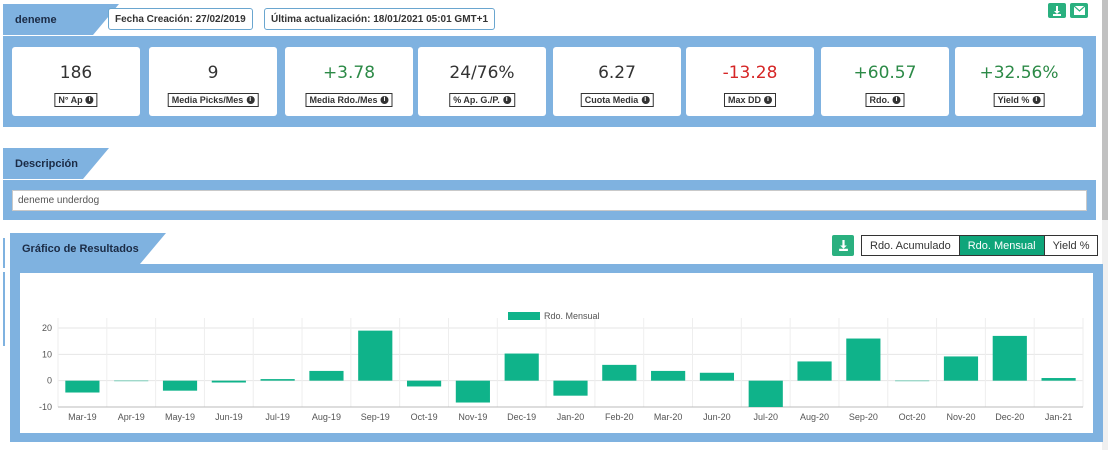 This screenshot has width=1108, height=450. I want to click on kpi-value: 186, so click(76, 73).